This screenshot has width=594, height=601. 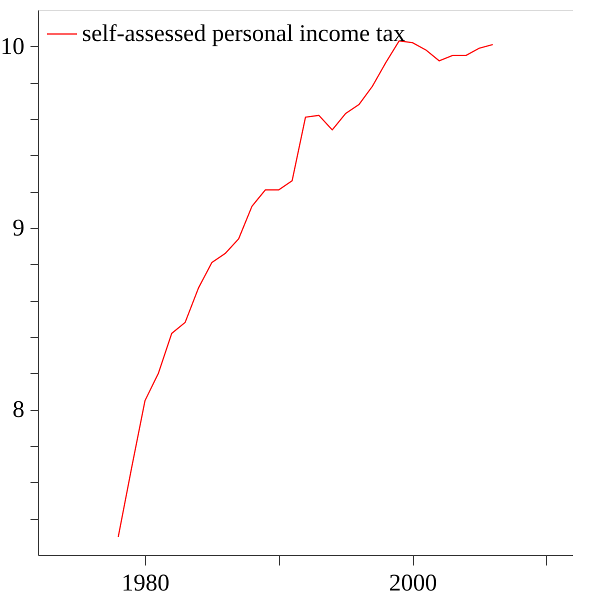 I want to click on x-tick-label: 2000, so click(x=413, y=583).